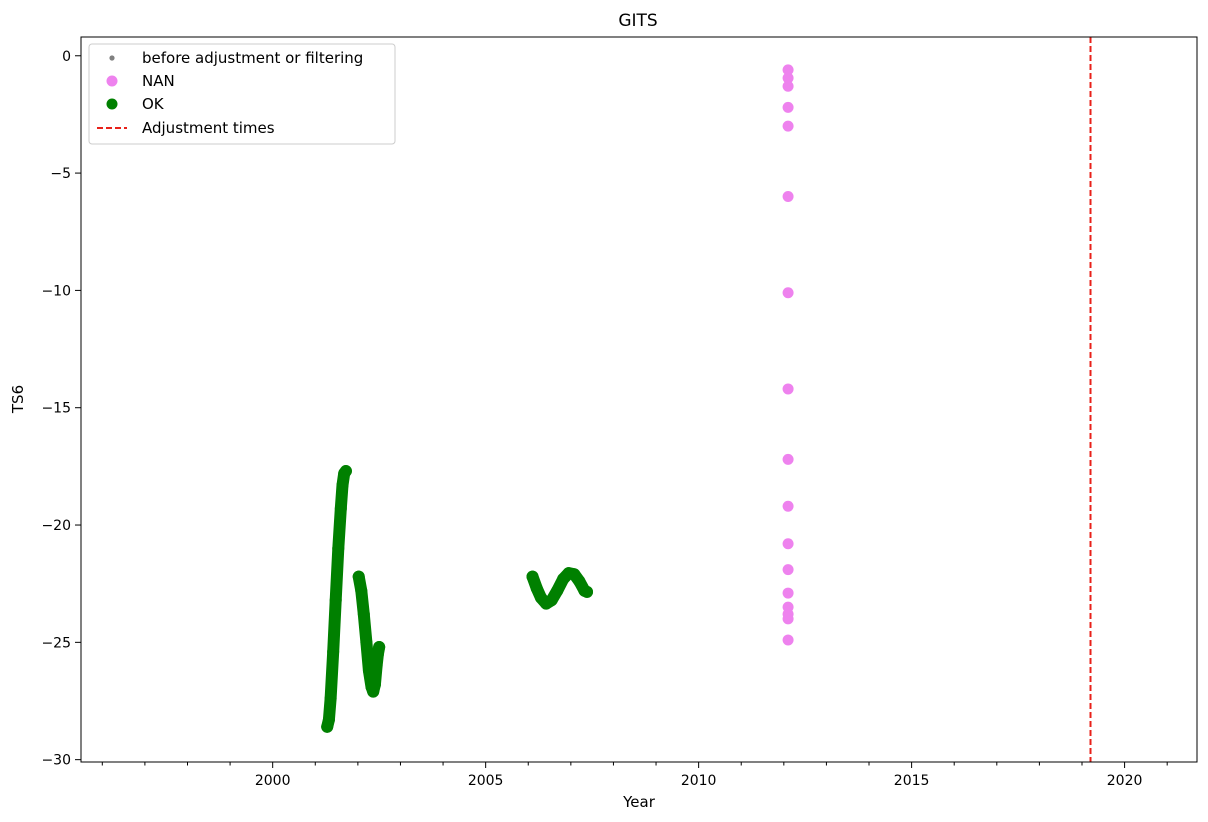 This screenshot has width=1208, height=822. I want to click on legend-marker-before-adjustment, so click(112, 58).